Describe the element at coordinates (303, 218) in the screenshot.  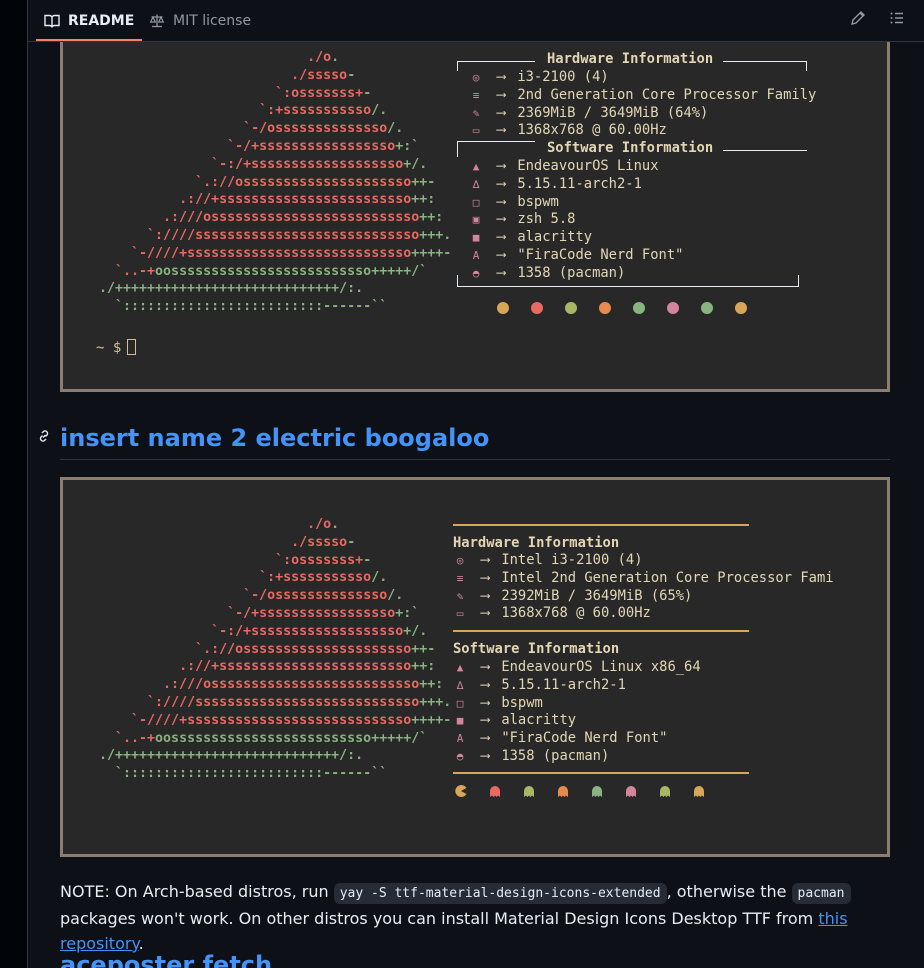
I see `ascii-line: .:///ossssssssssssssssssssssssso++:` at that location.